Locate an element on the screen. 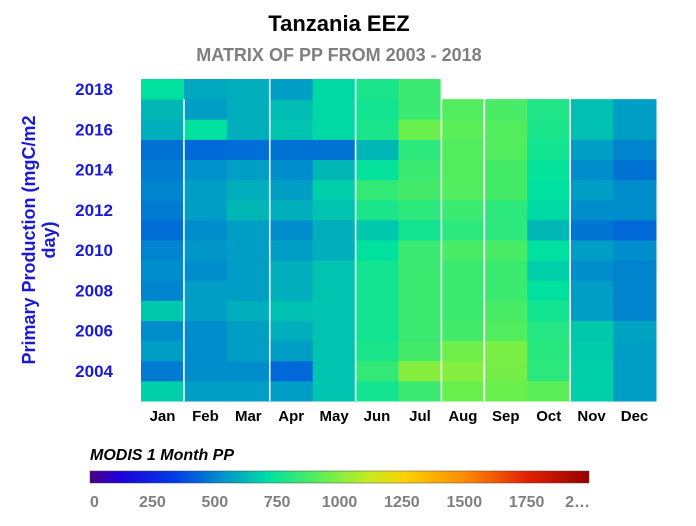  colorbar-tick-label: 1000 is located at coordinates (340, 502).